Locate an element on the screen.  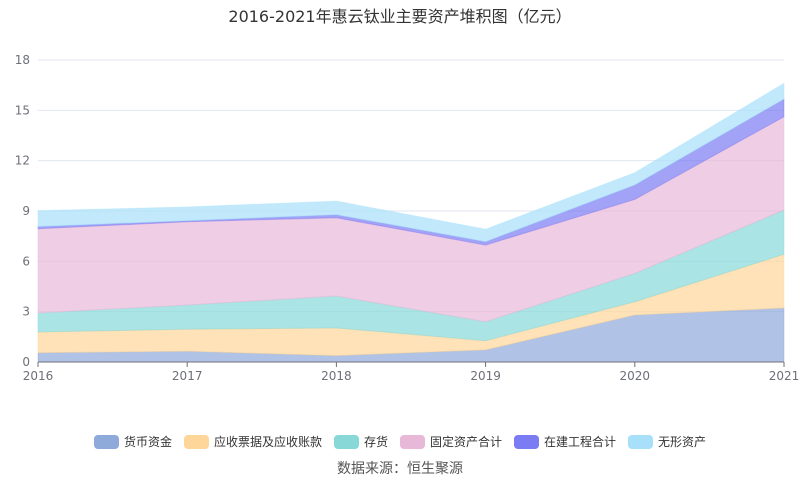
y-tick-label: 3 is located at coordinates (26, 312).